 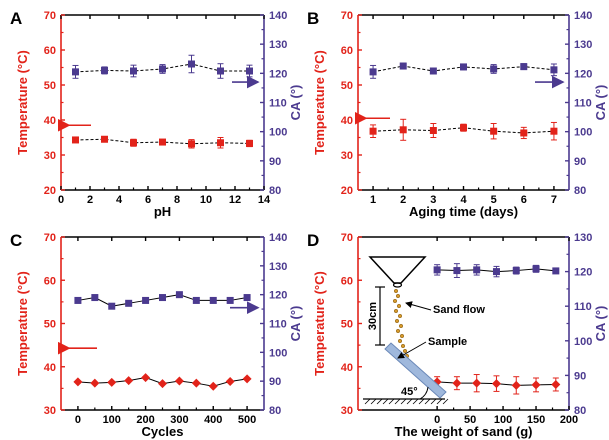 What do you see at coordinates (373, 316) in the screenshot?
I see `height-label: 30cm` at bounding box center [373, 316].